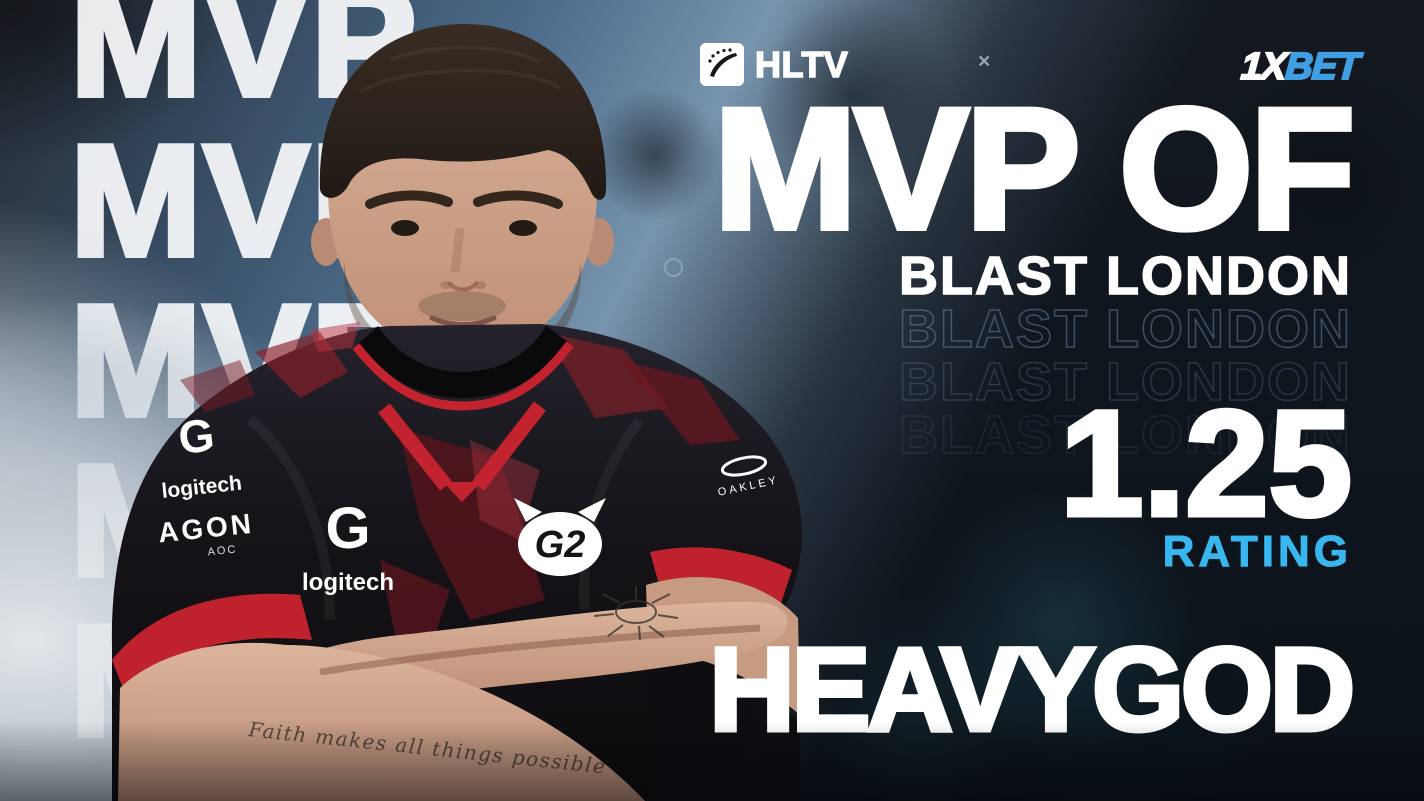  I want to click on player-name: HEAVYGOD, so click(1032, 690).